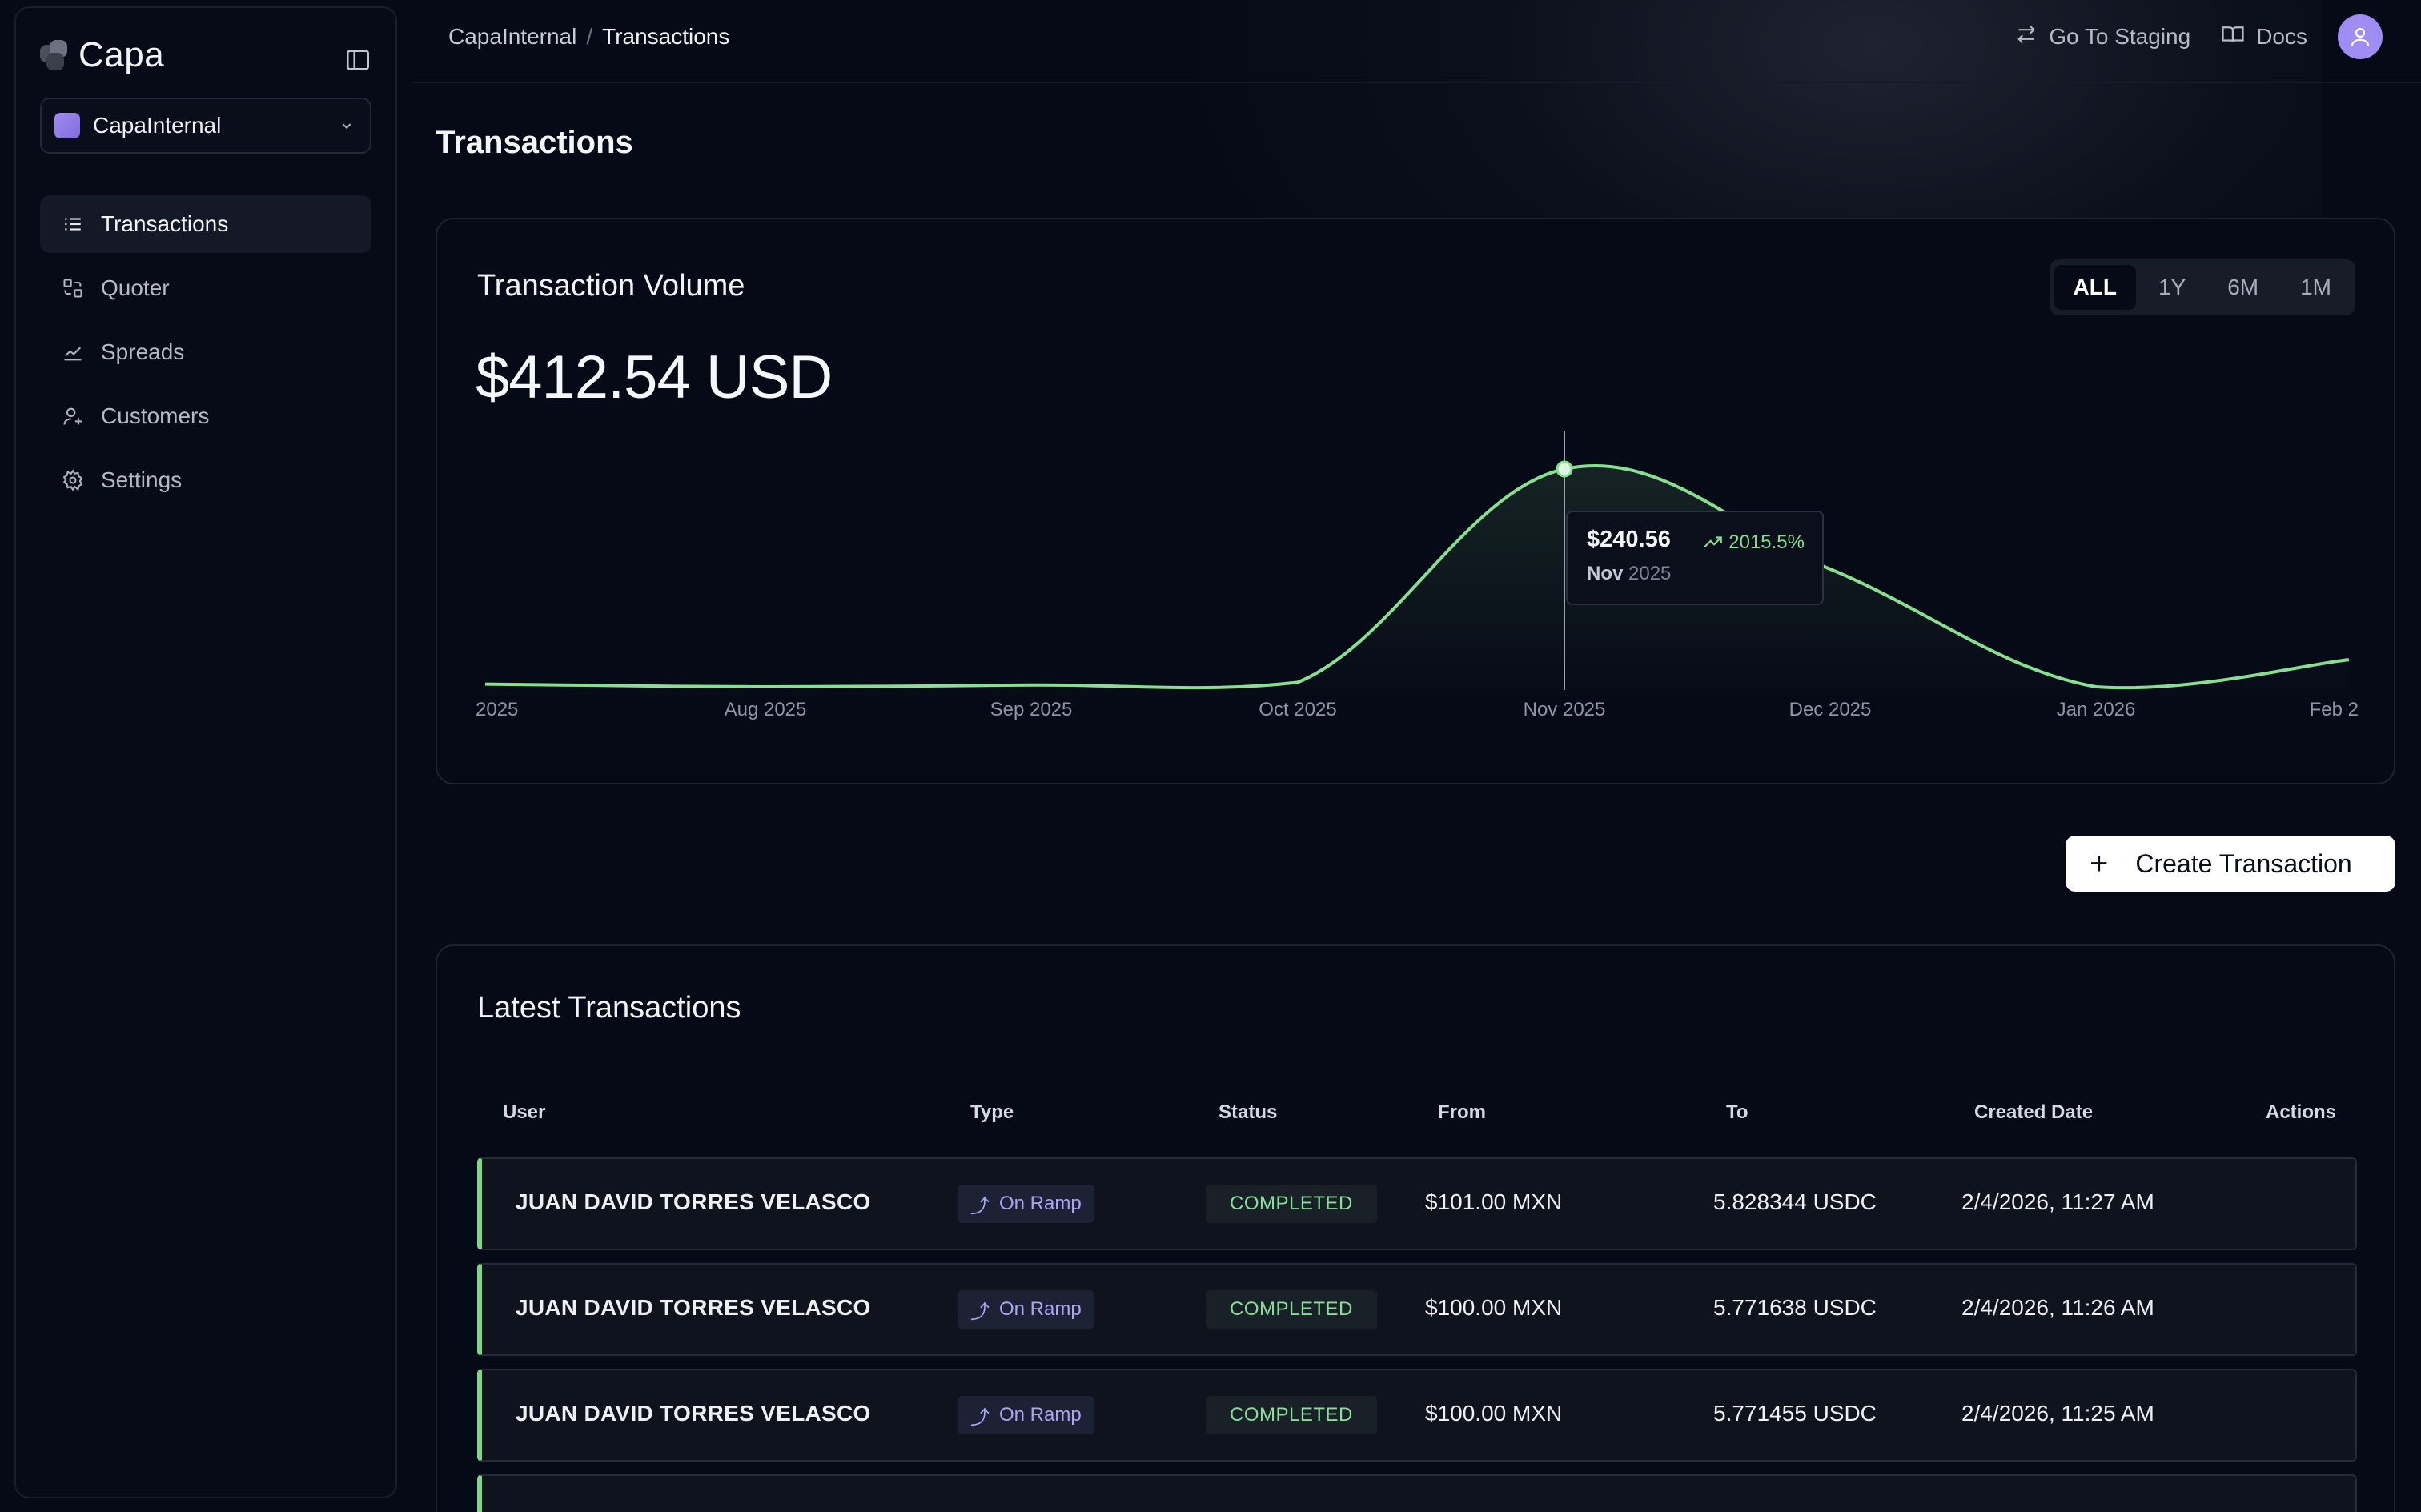 The width and height of the screenshot is (2421, 1512). What do you see at coordinates (2027, 37) in the screenshot?
I see `swap-arrows-icon` at bounding box center [2027, 37].